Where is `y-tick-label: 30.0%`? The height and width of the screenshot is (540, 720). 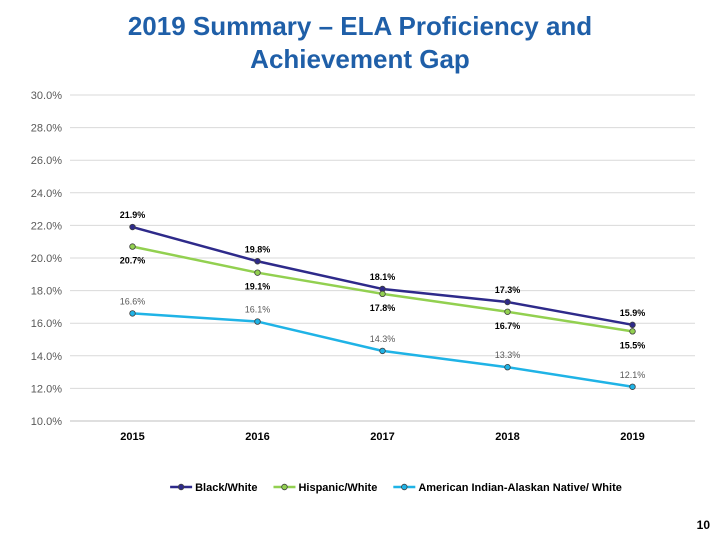
y-tick-label: 30.0% is located at coordinates (46, 96).